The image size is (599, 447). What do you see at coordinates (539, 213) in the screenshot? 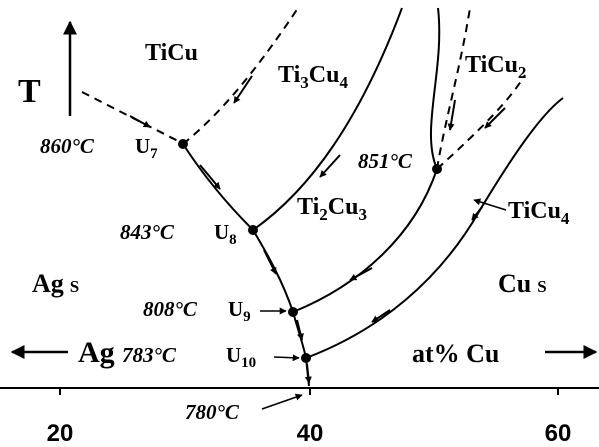
I see `phase-label-ticu4: TiCu4` at bounding box center [539, 213].